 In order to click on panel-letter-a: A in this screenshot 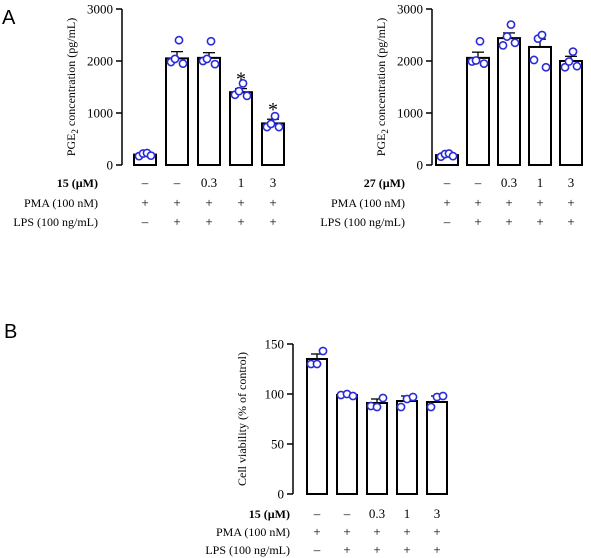, I will do `click(9, 18)`.